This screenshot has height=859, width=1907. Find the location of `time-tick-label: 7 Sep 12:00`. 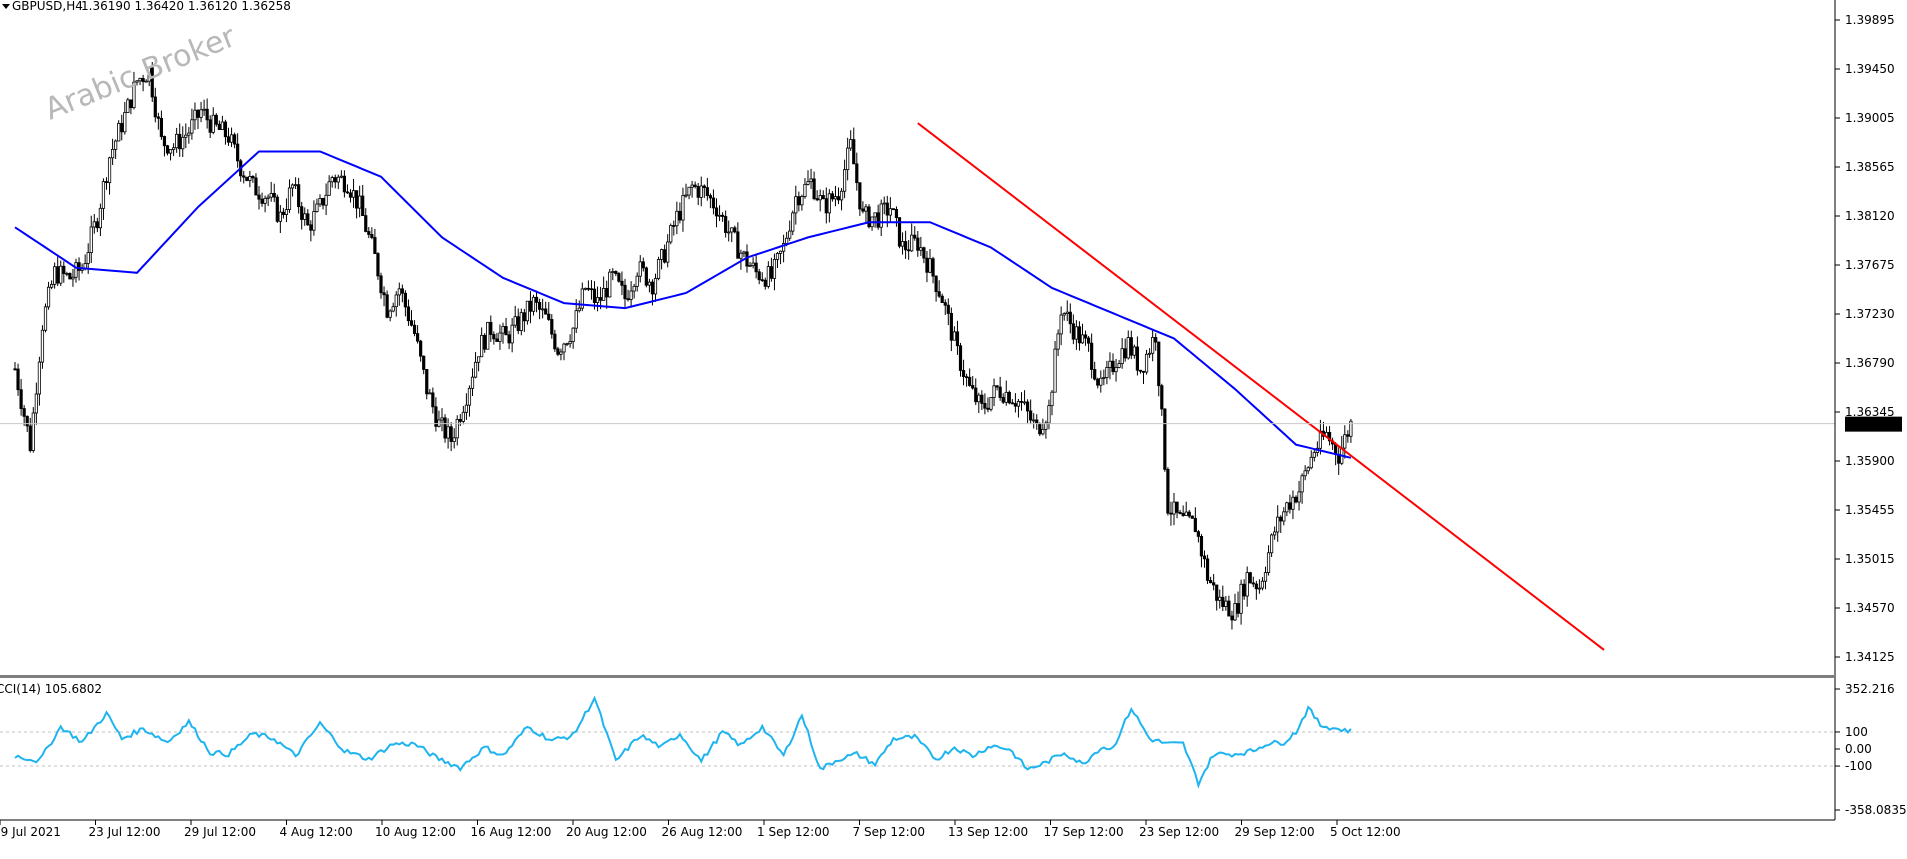

time-tick-label: 7 Sep 12:00 is located at coordinates (889, 832).